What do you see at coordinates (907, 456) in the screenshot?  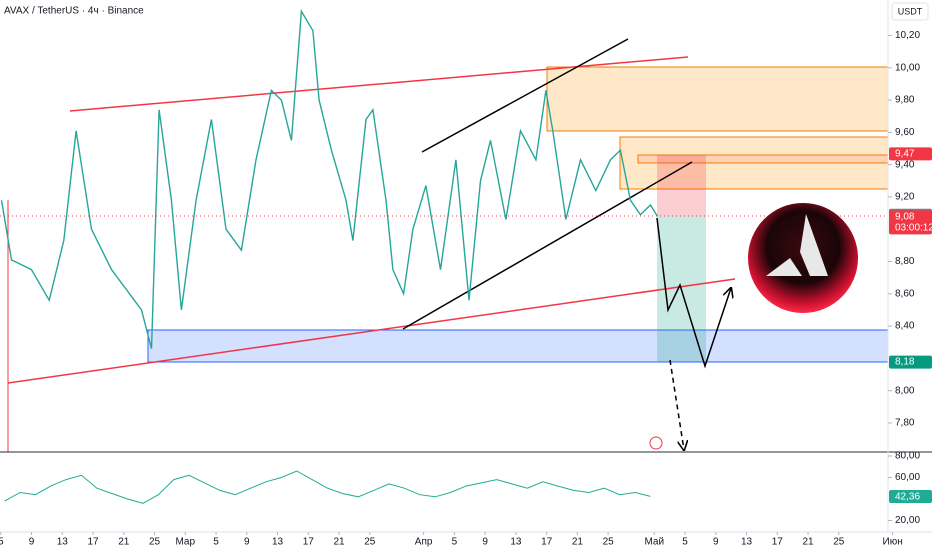 I see `y-tick-label: 80,00` at bounding box center [907, 456].